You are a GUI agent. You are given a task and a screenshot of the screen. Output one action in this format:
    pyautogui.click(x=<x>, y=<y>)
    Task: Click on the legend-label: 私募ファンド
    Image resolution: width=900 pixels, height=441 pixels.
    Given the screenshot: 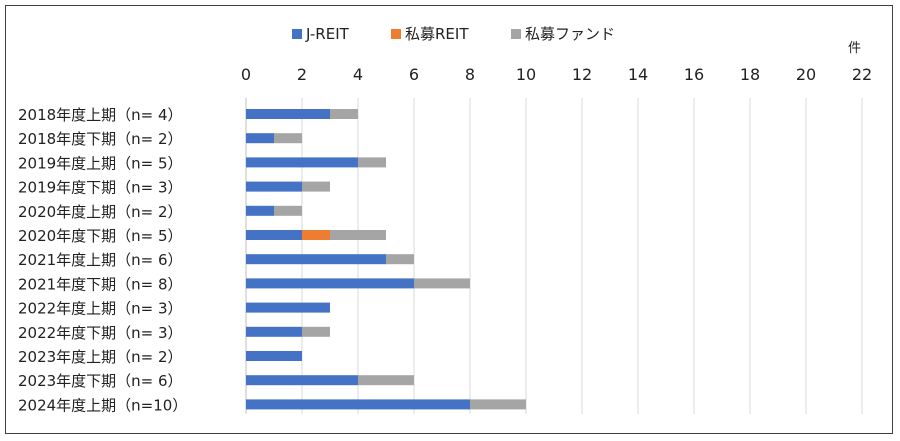 What is the action you would take?
    pyautogui.click(x=570, y=34)
    